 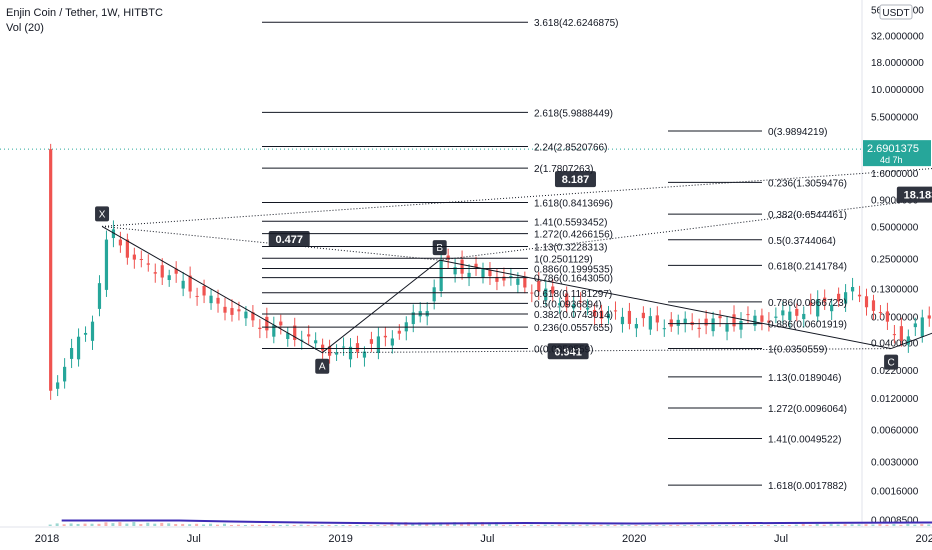 I want to click on price-tick-label: 0.0220000, so click(x=895, y=371).